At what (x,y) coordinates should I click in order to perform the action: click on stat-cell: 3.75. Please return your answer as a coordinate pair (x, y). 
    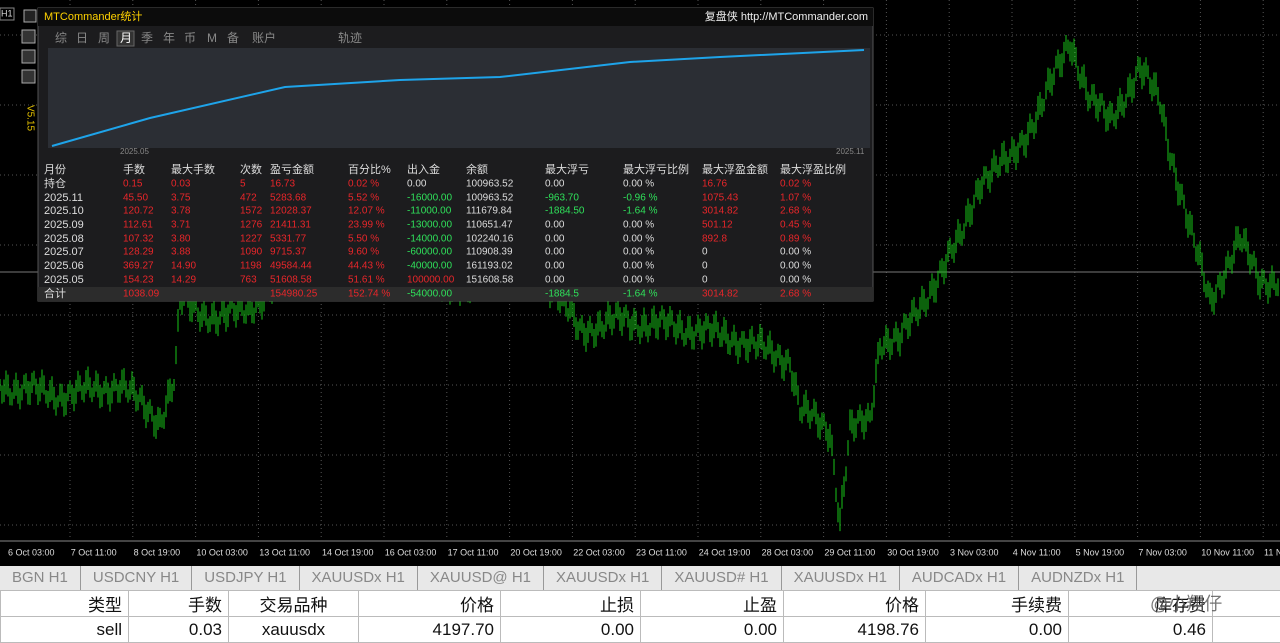
    Looking at the image, I should click on (181, 198).